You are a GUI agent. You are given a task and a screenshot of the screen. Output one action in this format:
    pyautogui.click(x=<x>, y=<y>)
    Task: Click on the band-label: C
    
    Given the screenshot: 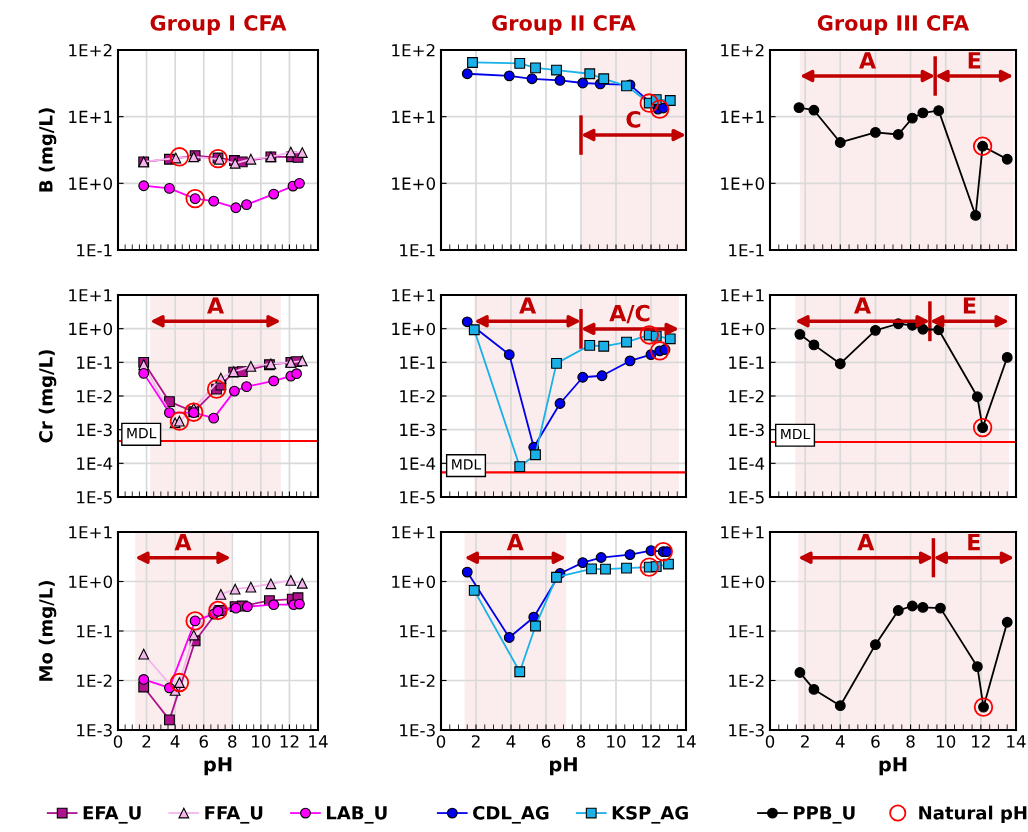 What is the action you would take?
    pyautogui.click(x=633, y=119)
    